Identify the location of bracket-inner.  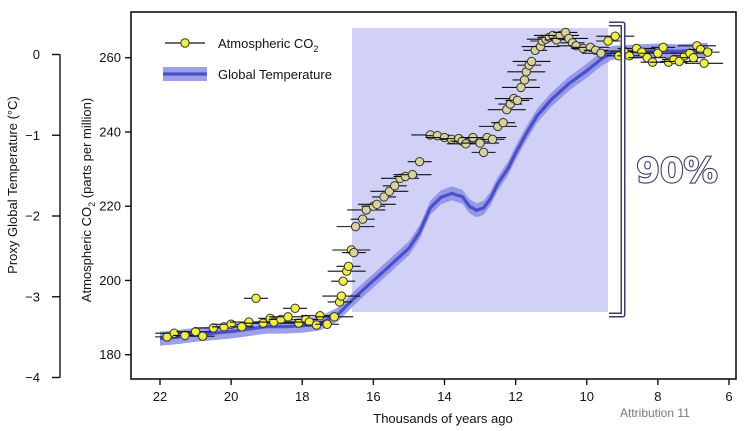
(616, 169).